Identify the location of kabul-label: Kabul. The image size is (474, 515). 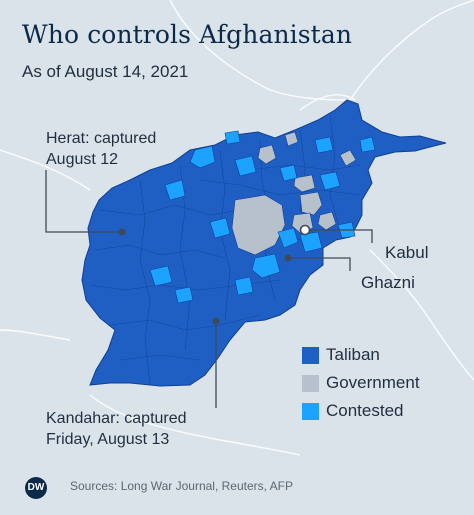
(407, 252).